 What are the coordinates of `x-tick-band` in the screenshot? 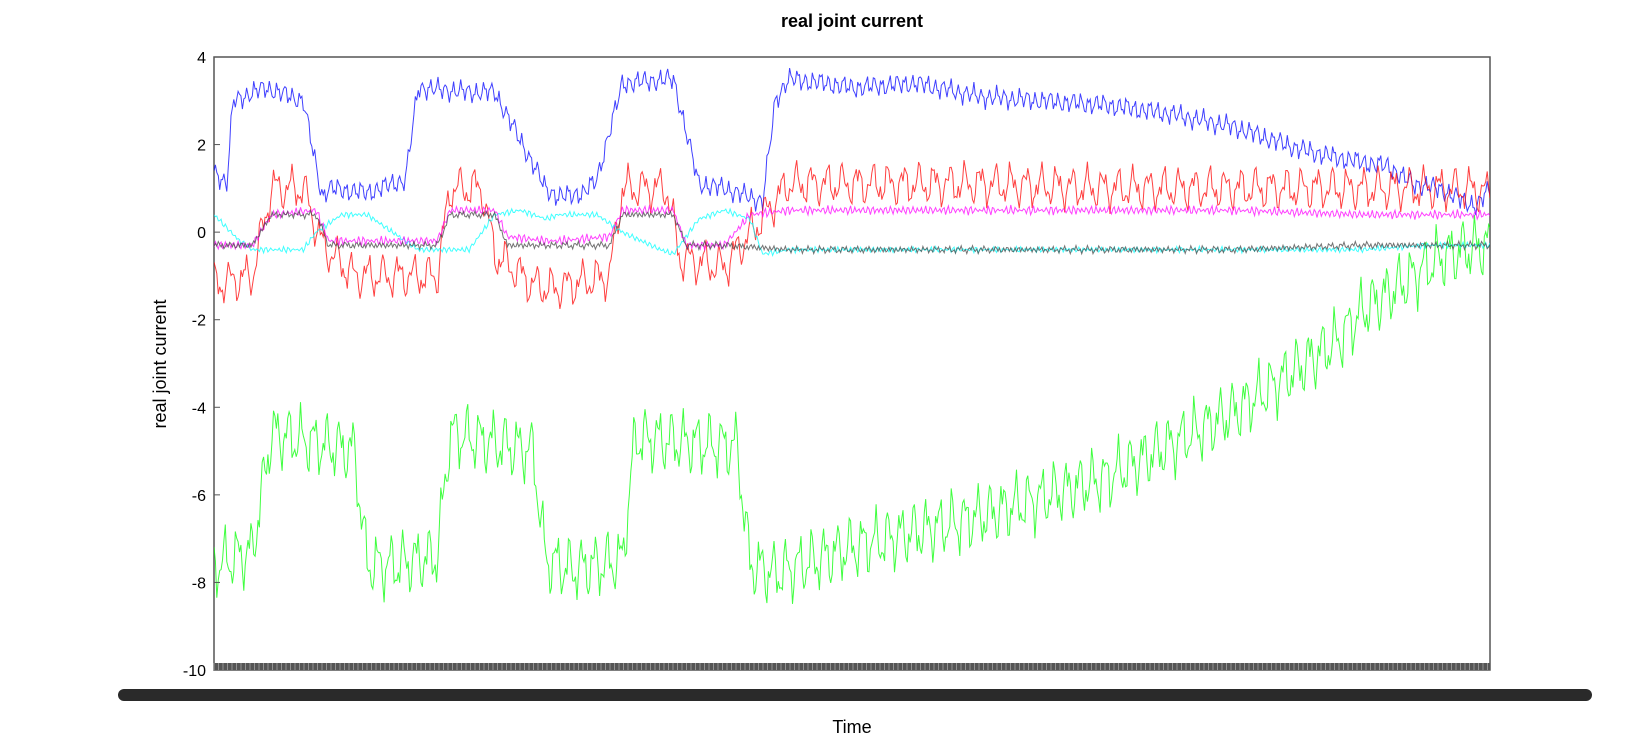 It's located at (852, 666).